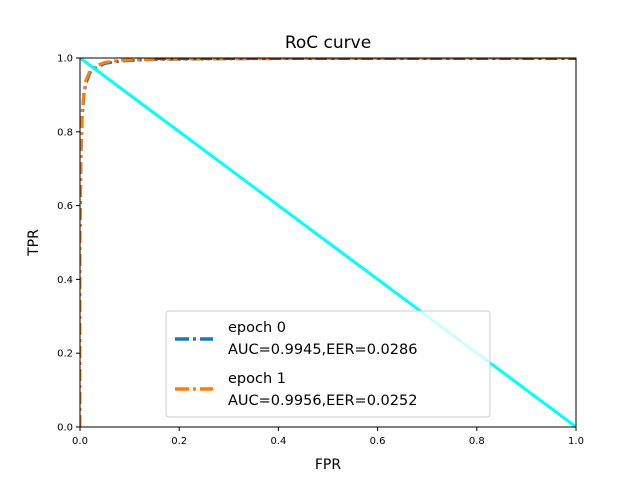 Image resolution: width=640 pixels, height=480 pixels. What do you see at coordinates (65, 280) in the screenshot?
I see `y-tick-label: 0.4` at bounding box center [65, 280].